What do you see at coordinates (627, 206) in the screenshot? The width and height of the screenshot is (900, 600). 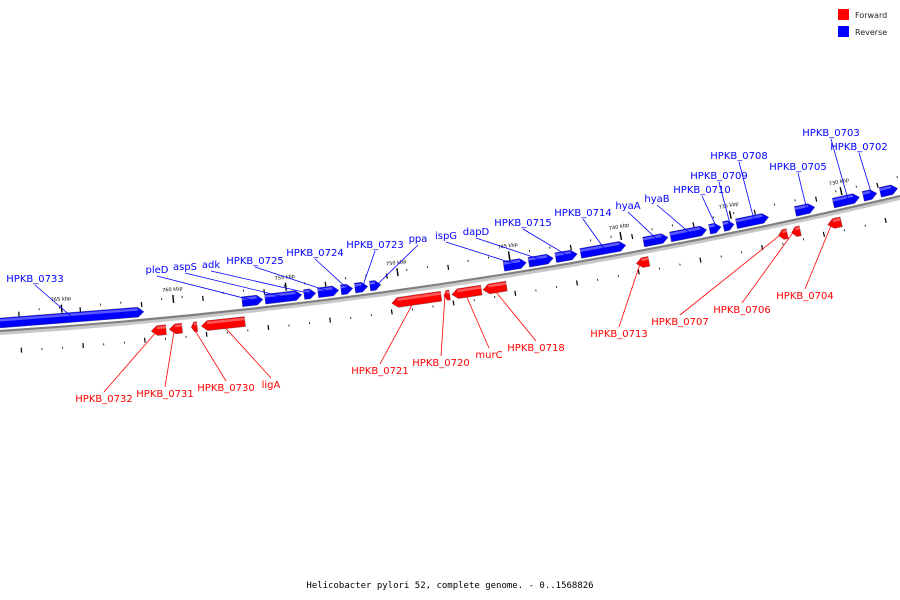 I see `gene-label-hyaa: hyaA` at bounding box center [627, 206].